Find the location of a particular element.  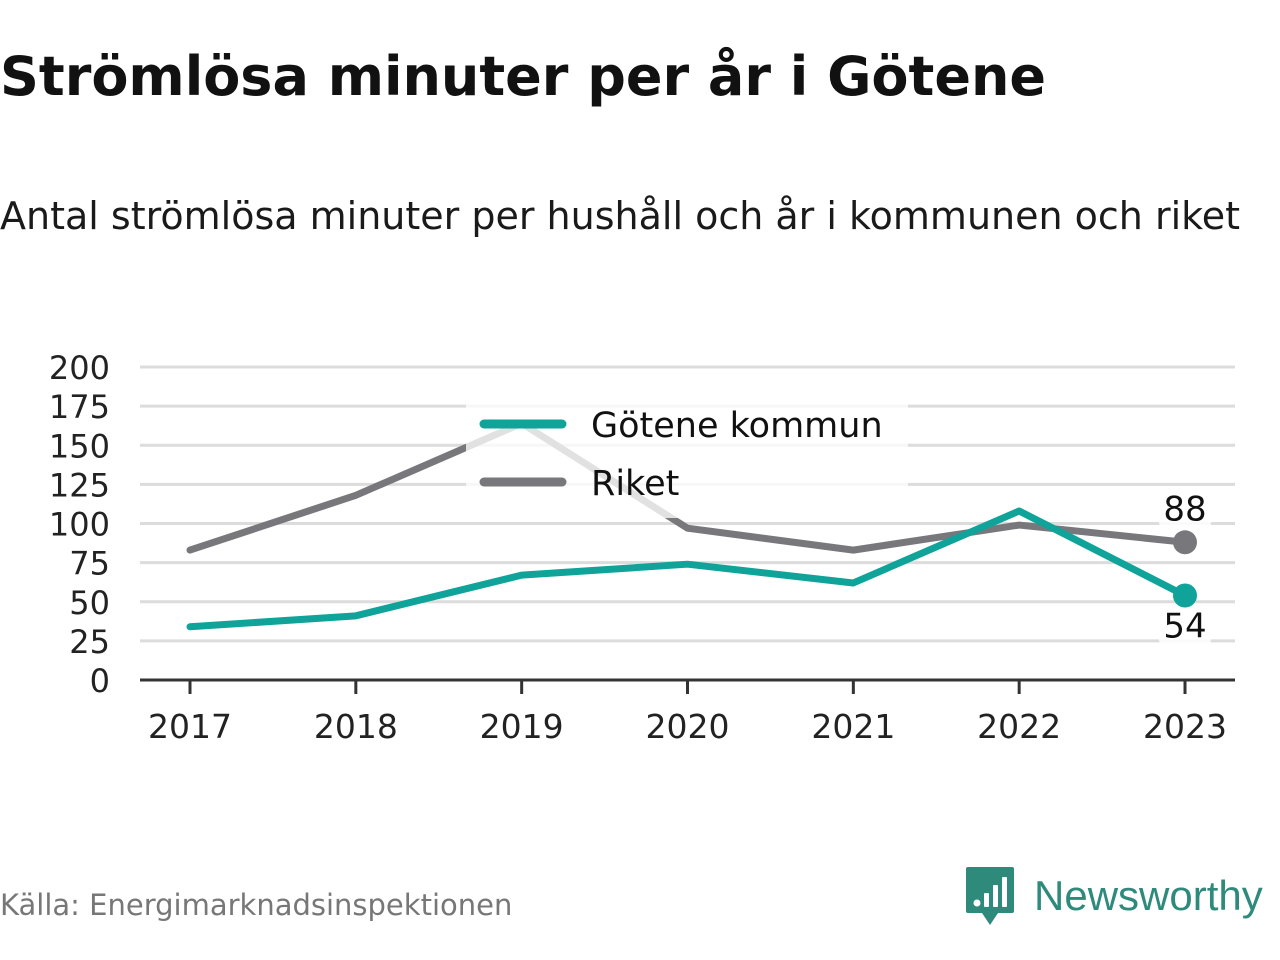

y-tick-label: 0 is located at coordinates (100, 681).